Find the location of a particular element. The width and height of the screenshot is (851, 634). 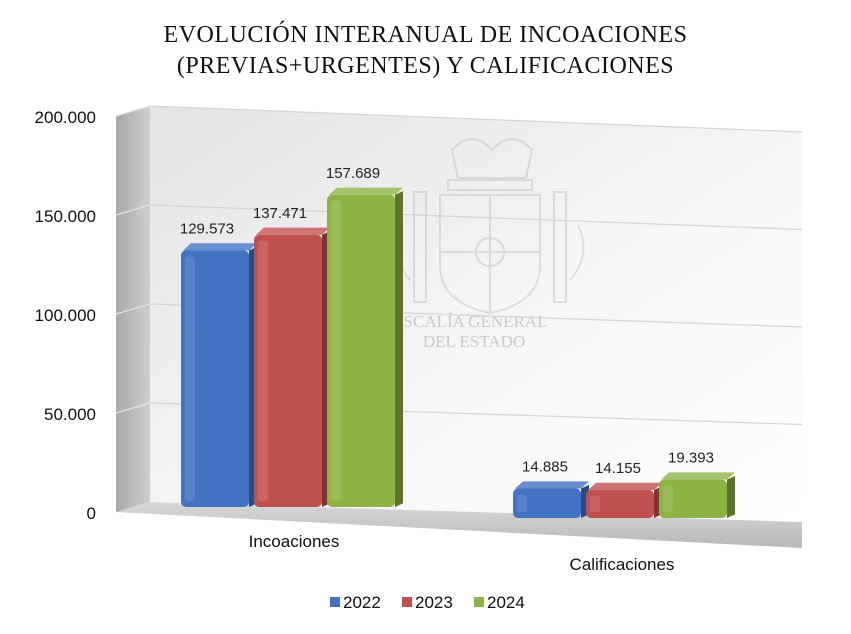

y-tick-label: 200.000 is located at coordinates (65, 117).